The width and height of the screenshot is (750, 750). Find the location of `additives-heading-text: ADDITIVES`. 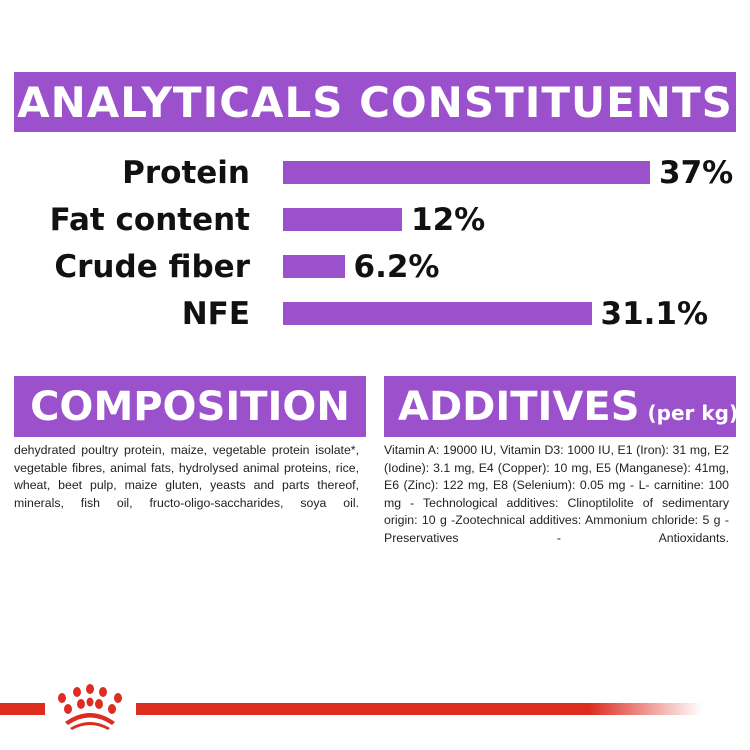

additives-heading-text: ADDITIVES is located at coordinates (519, 407).